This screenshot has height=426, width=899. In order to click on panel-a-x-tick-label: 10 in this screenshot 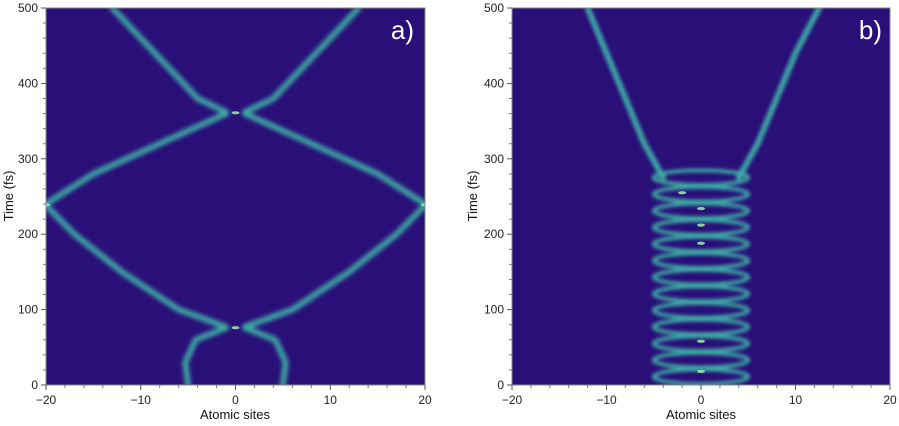, I will do `click(331, 400)`.